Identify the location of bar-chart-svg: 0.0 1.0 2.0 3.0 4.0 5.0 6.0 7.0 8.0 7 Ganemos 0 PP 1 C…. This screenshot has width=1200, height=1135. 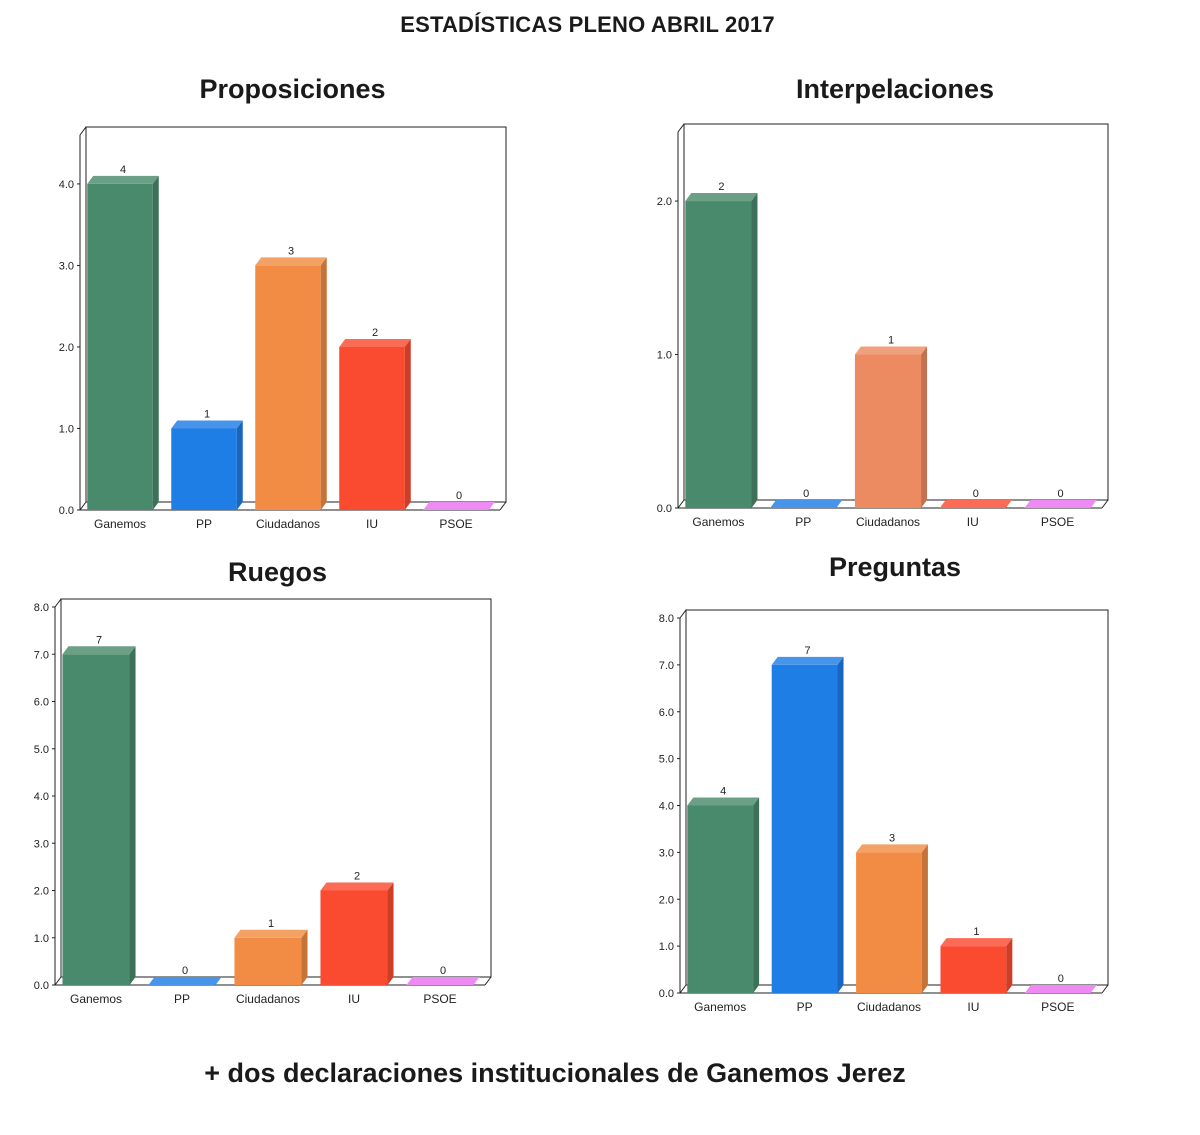
(263, 802).